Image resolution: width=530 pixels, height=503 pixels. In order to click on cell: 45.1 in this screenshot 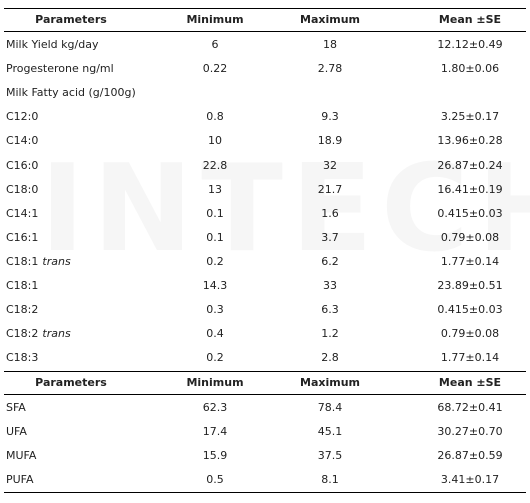, I will do `click(330, 432)`.